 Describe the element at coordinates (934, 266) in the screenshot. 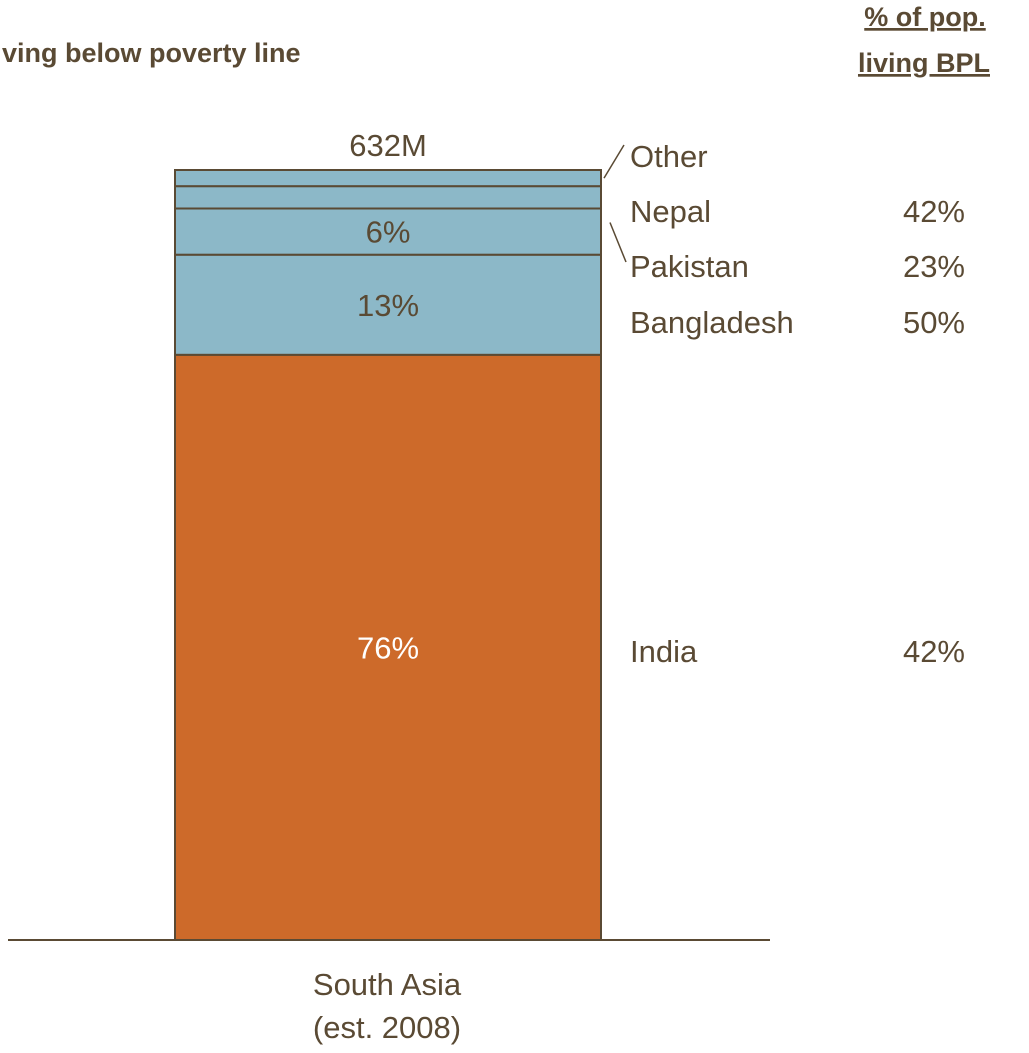

I see `bpl-percent-pakistan: 23%` at that location.